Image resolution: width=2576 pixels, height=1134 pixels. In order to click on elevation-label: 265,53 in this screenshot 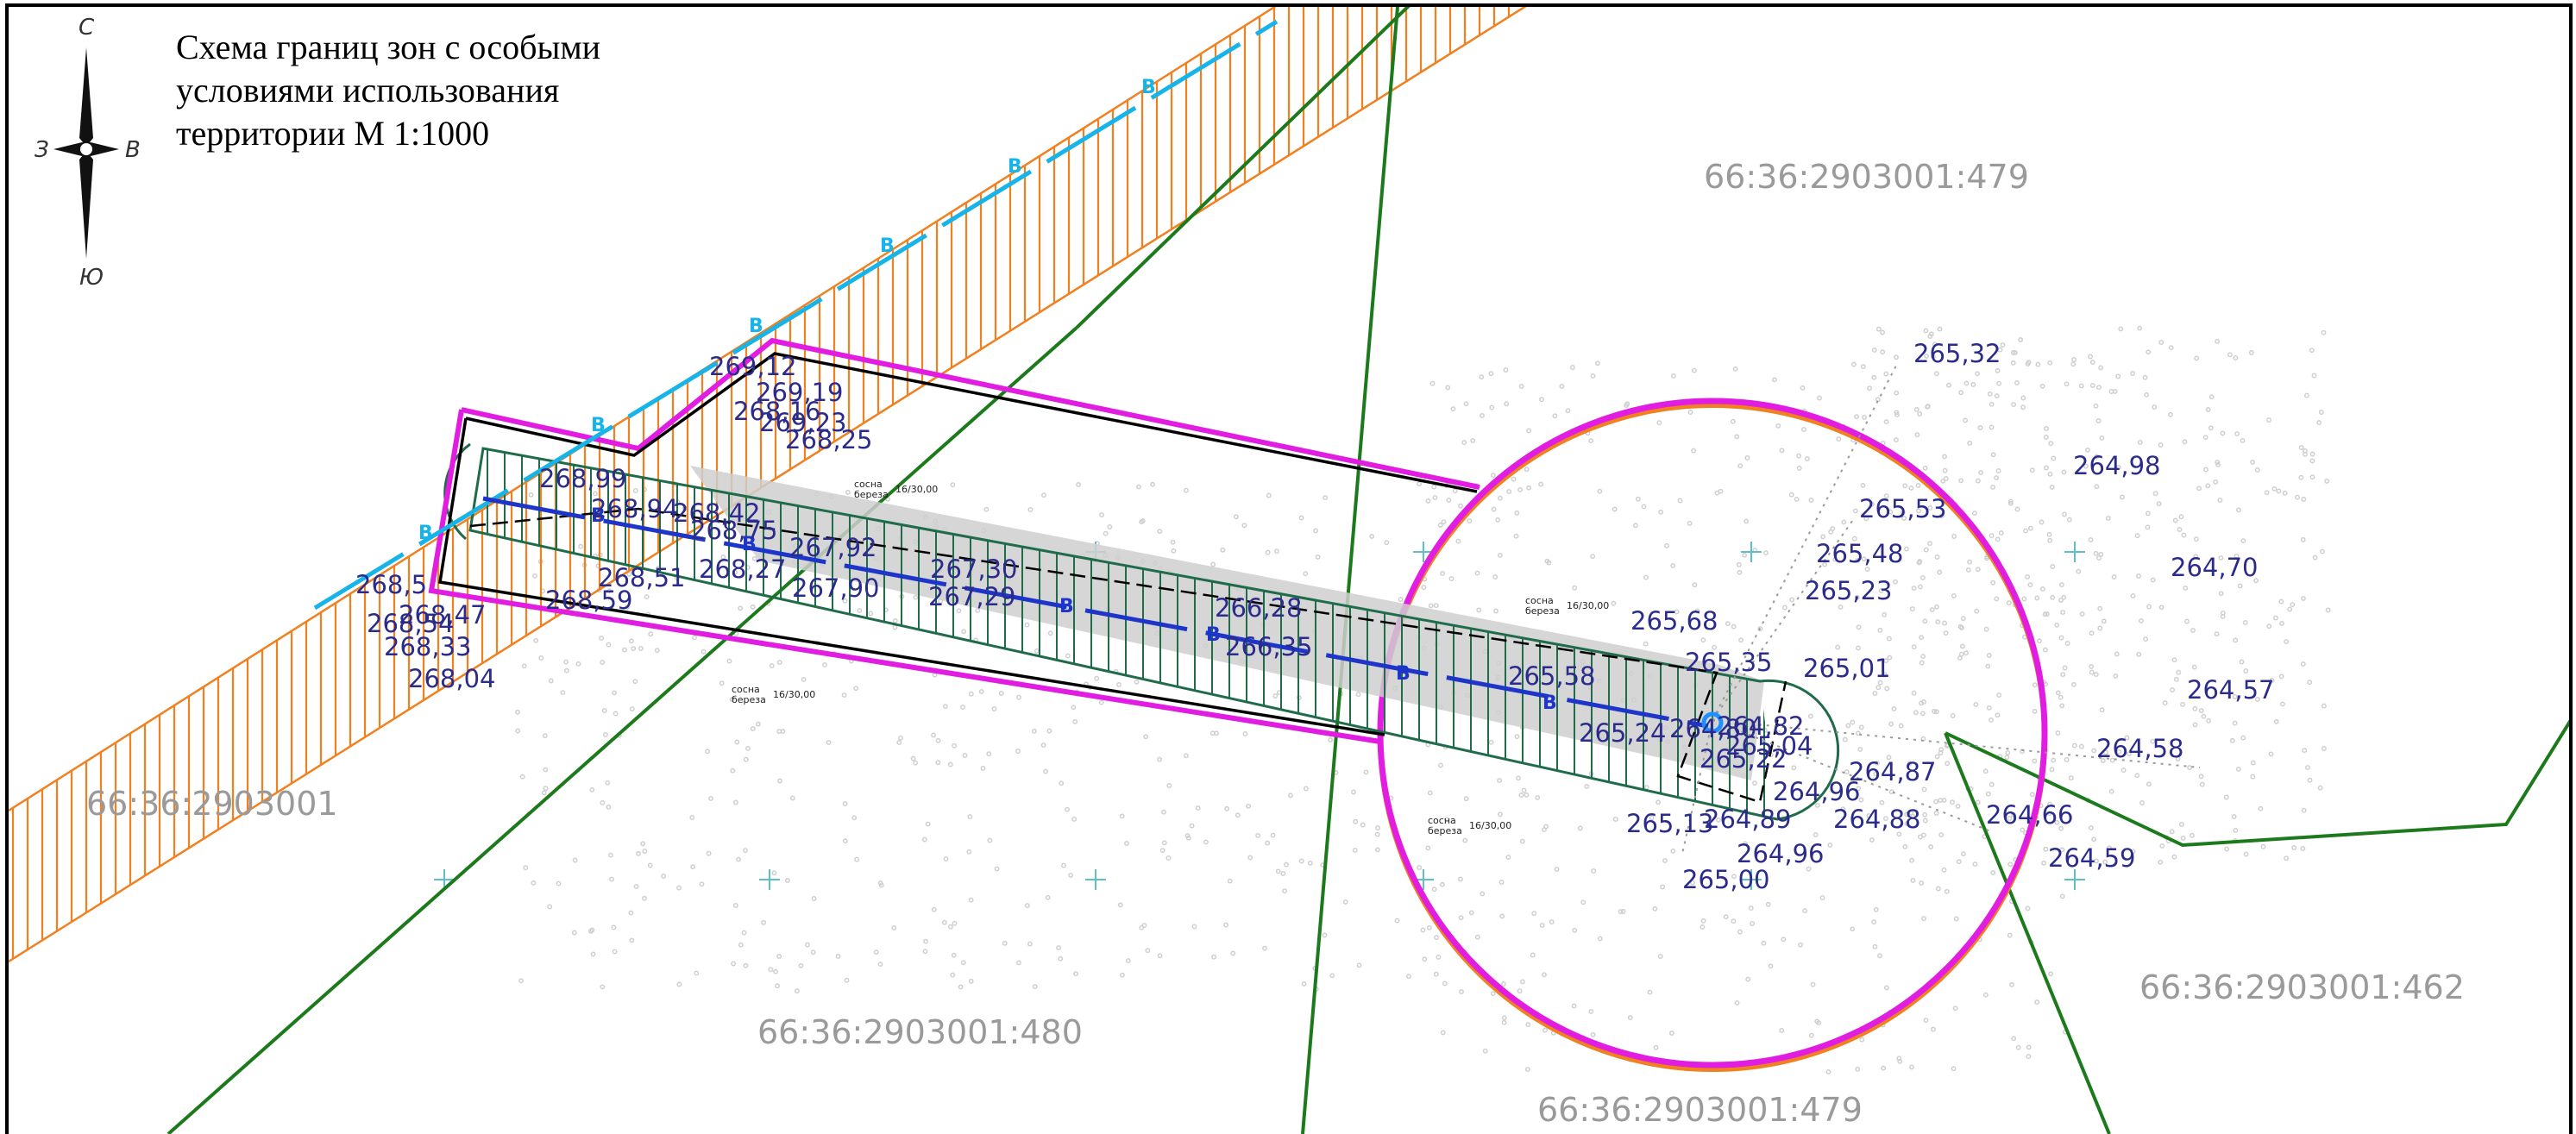, I will do `click(1902, 508)`.